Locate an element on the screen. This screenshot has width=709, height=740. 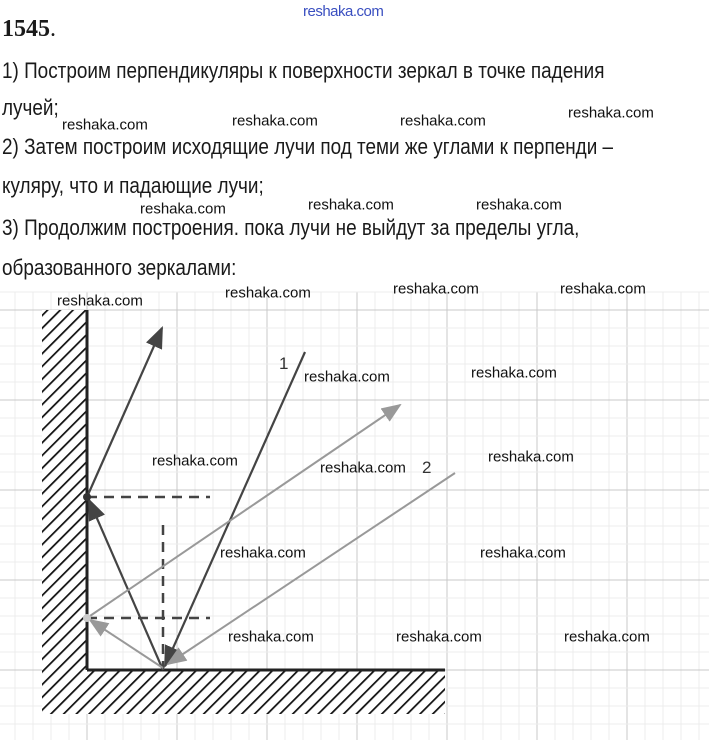
text-line-4: куляру, что и падающие лучи; is located at coordinates (133, 185).